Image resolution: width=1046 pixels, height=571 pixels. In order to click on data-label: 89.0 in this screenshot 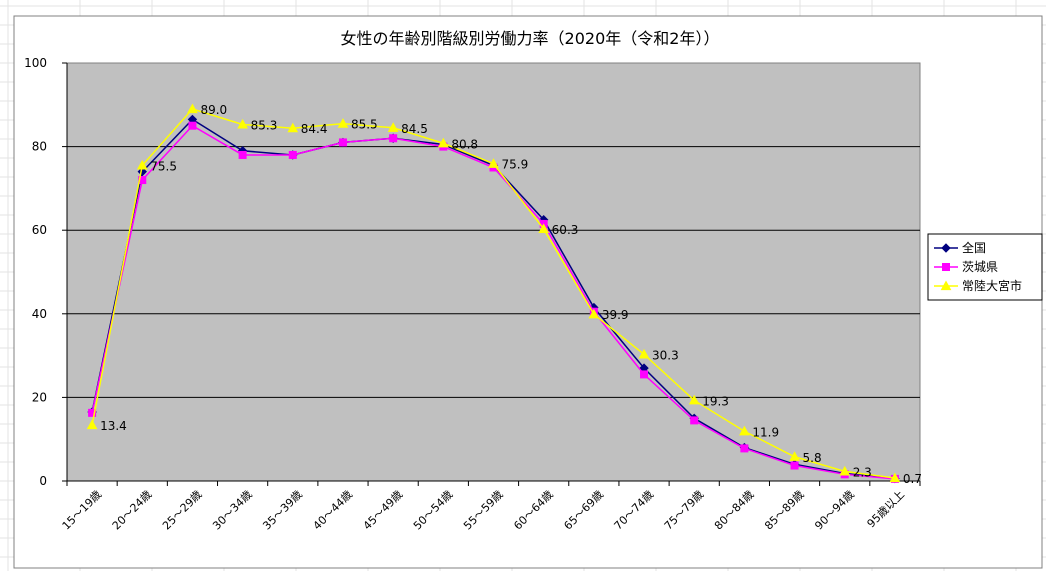, I will do `click(213, 110)`.